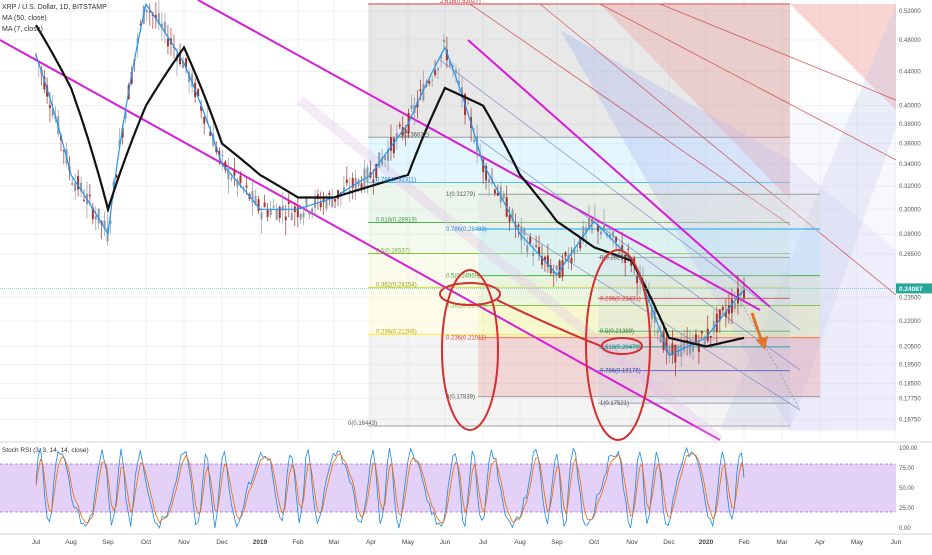 The height and width of the screenshot is (555, 932). Describe the element at coordinates (460, 2) in the screenshot. I see `fib1-label: 2.618(0.53027)` at that location.